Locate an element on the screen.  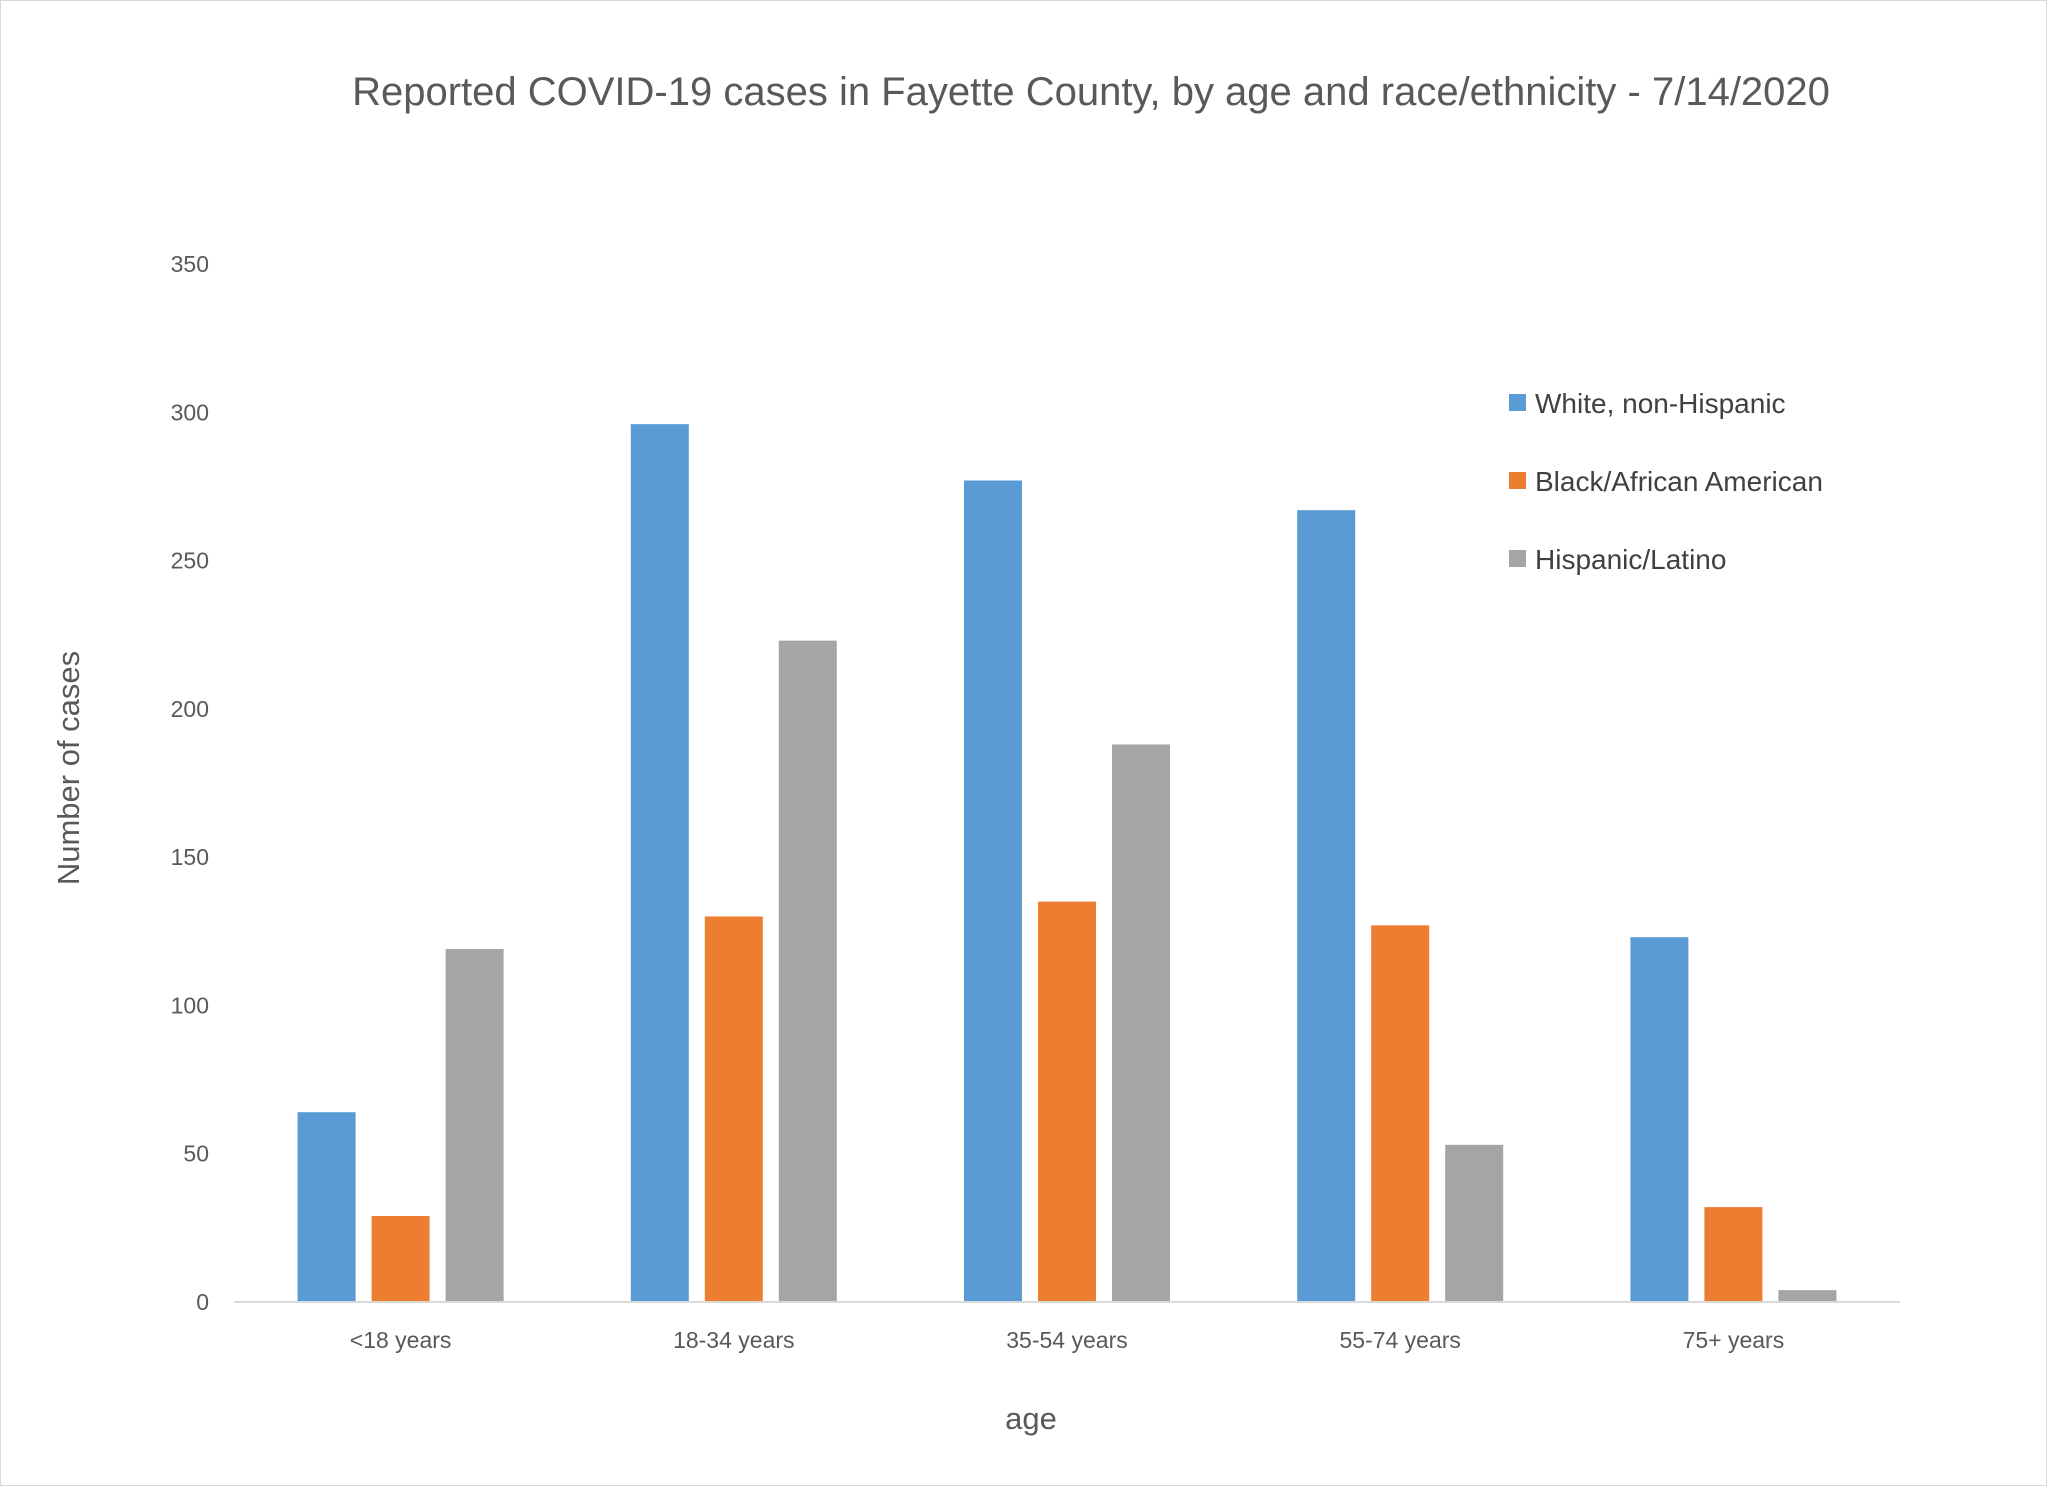
legend-label: Black/African American is located at coordinates (1679, 481).